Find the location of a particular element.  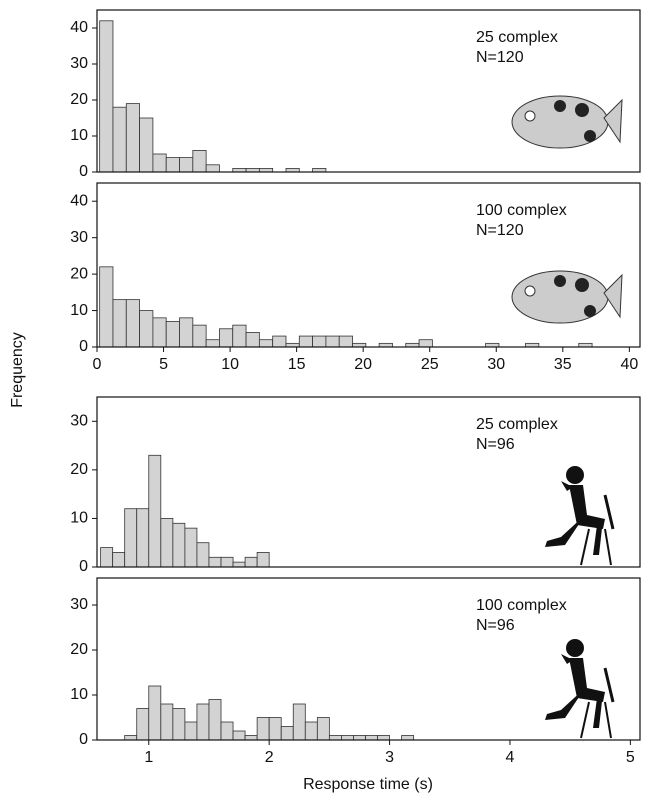

x-tick-label: 20 is located at coordinates (363, 364).